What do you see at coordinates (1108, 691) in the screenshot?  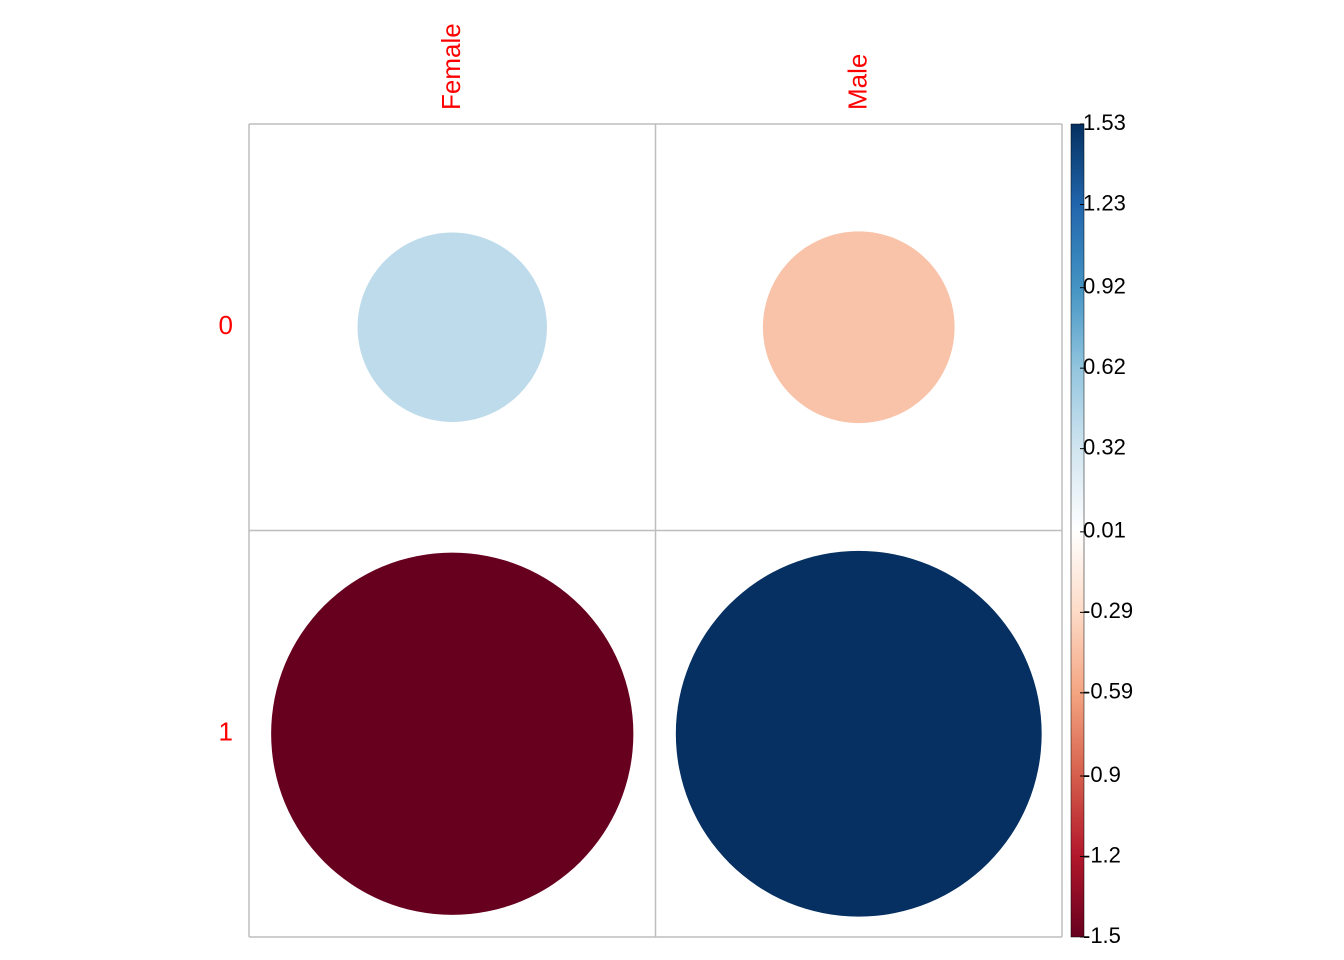 I see `colorbar-tick-label: -0.59` at bounding box center [1108, 691].